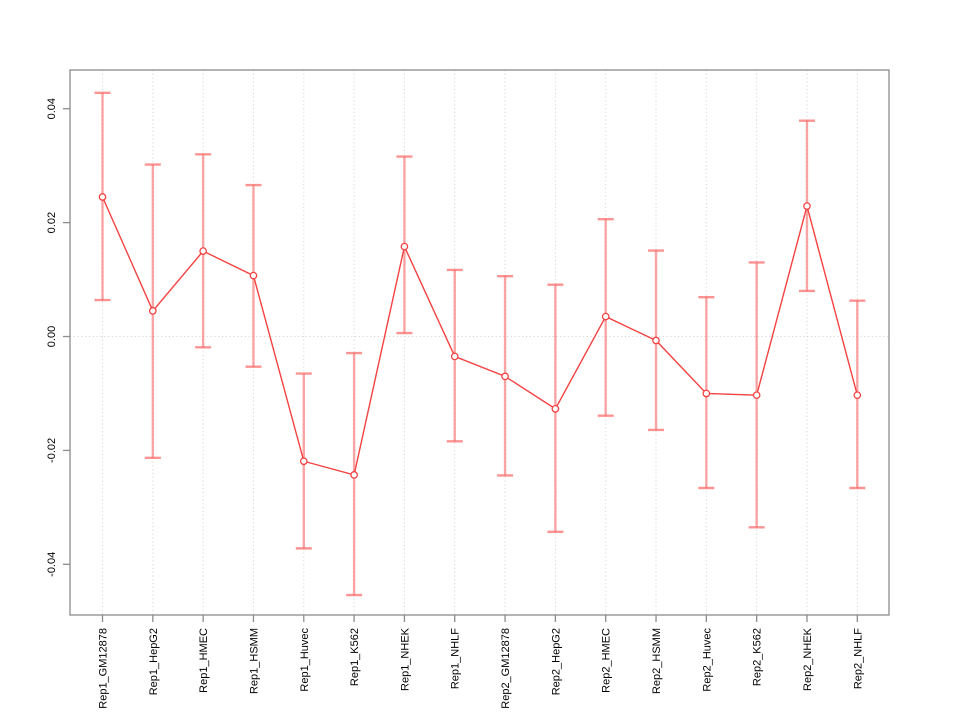 This screenshot has width=960, height=720. What do you see at coordinates (254, 661) in the screenshot?
I see `x-tick-label: Rep1_HSMM` at bounding box center [254, 661].